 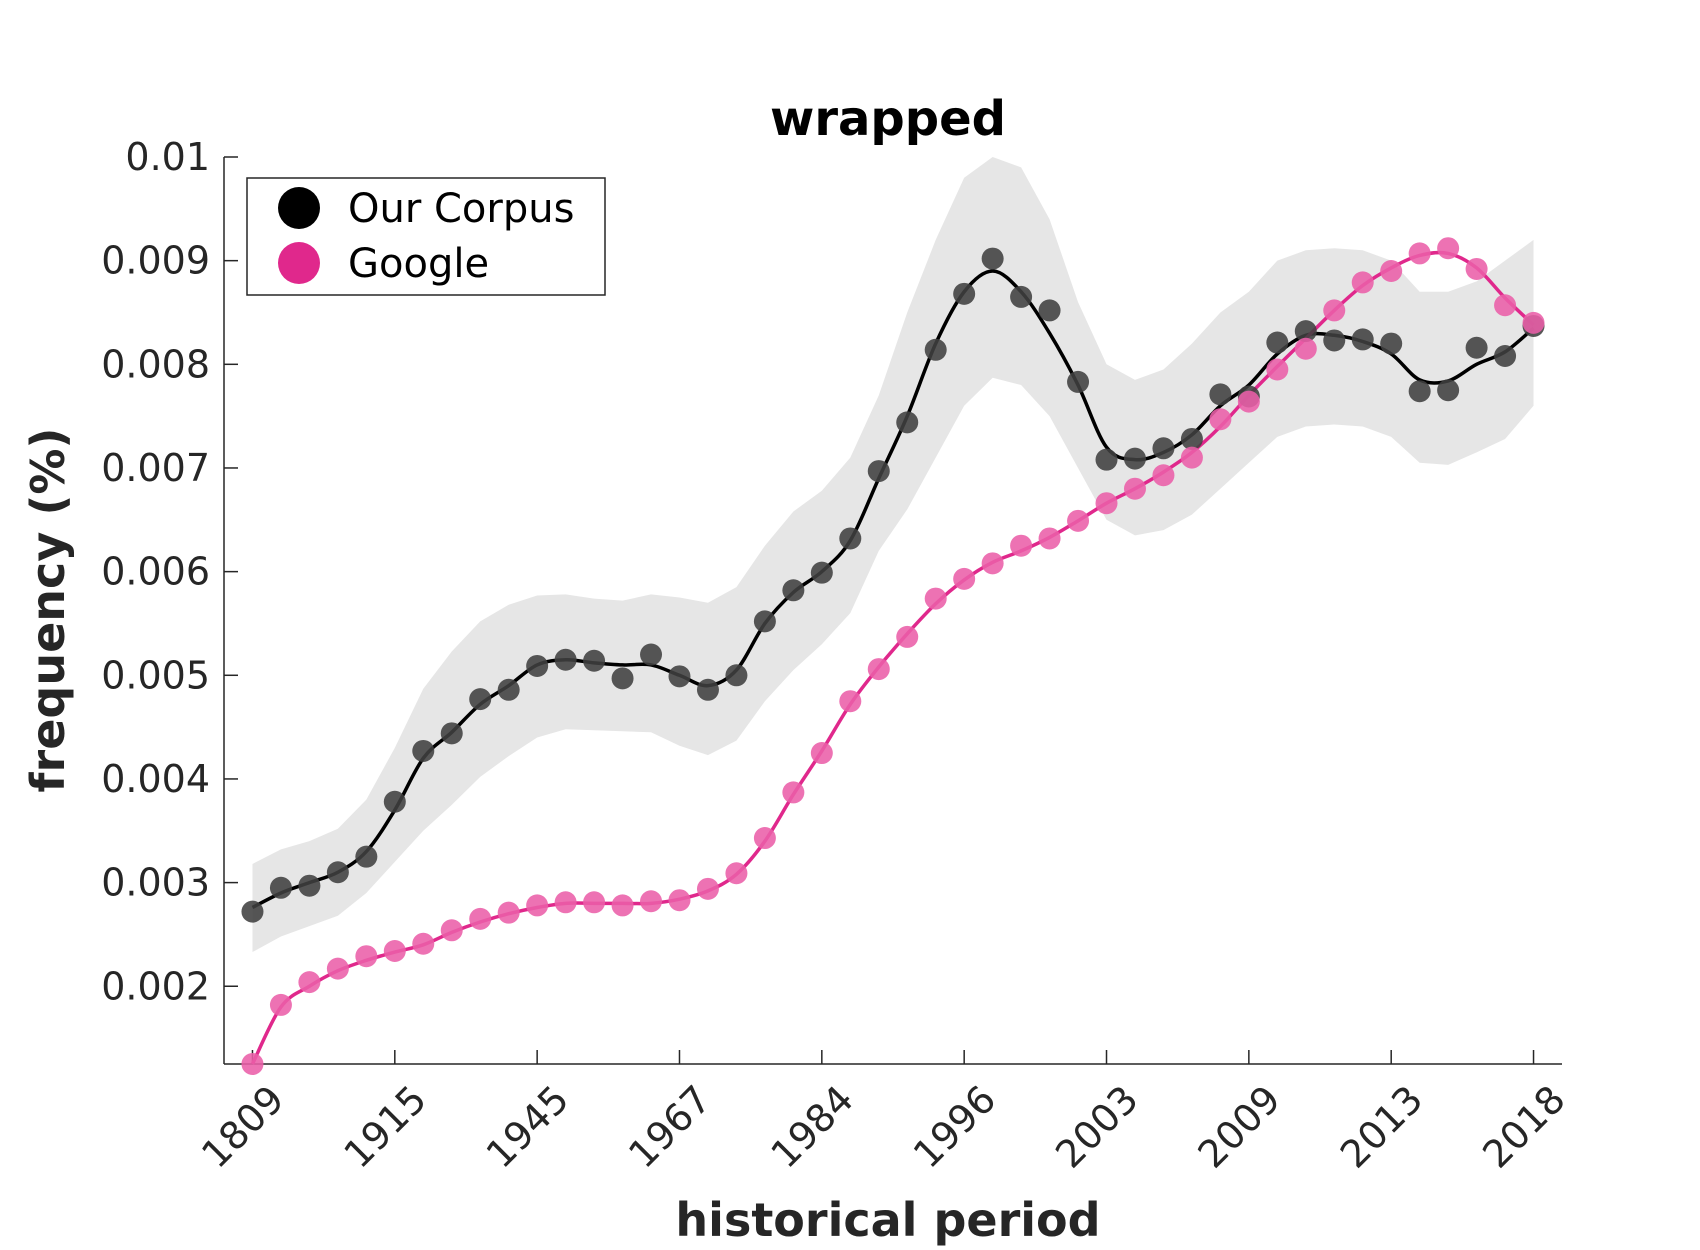 What do you see at coordinates (528, 1127) in the screenshot?
I see `x-tick-label: 1945` at bounding box center [528, 1127].